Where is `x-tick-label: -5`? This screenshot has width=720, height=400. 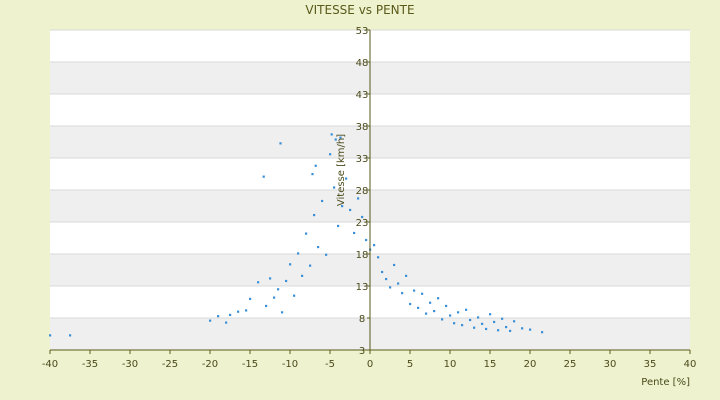 x-tick-label: -5 is located at coordinates (330, 364).